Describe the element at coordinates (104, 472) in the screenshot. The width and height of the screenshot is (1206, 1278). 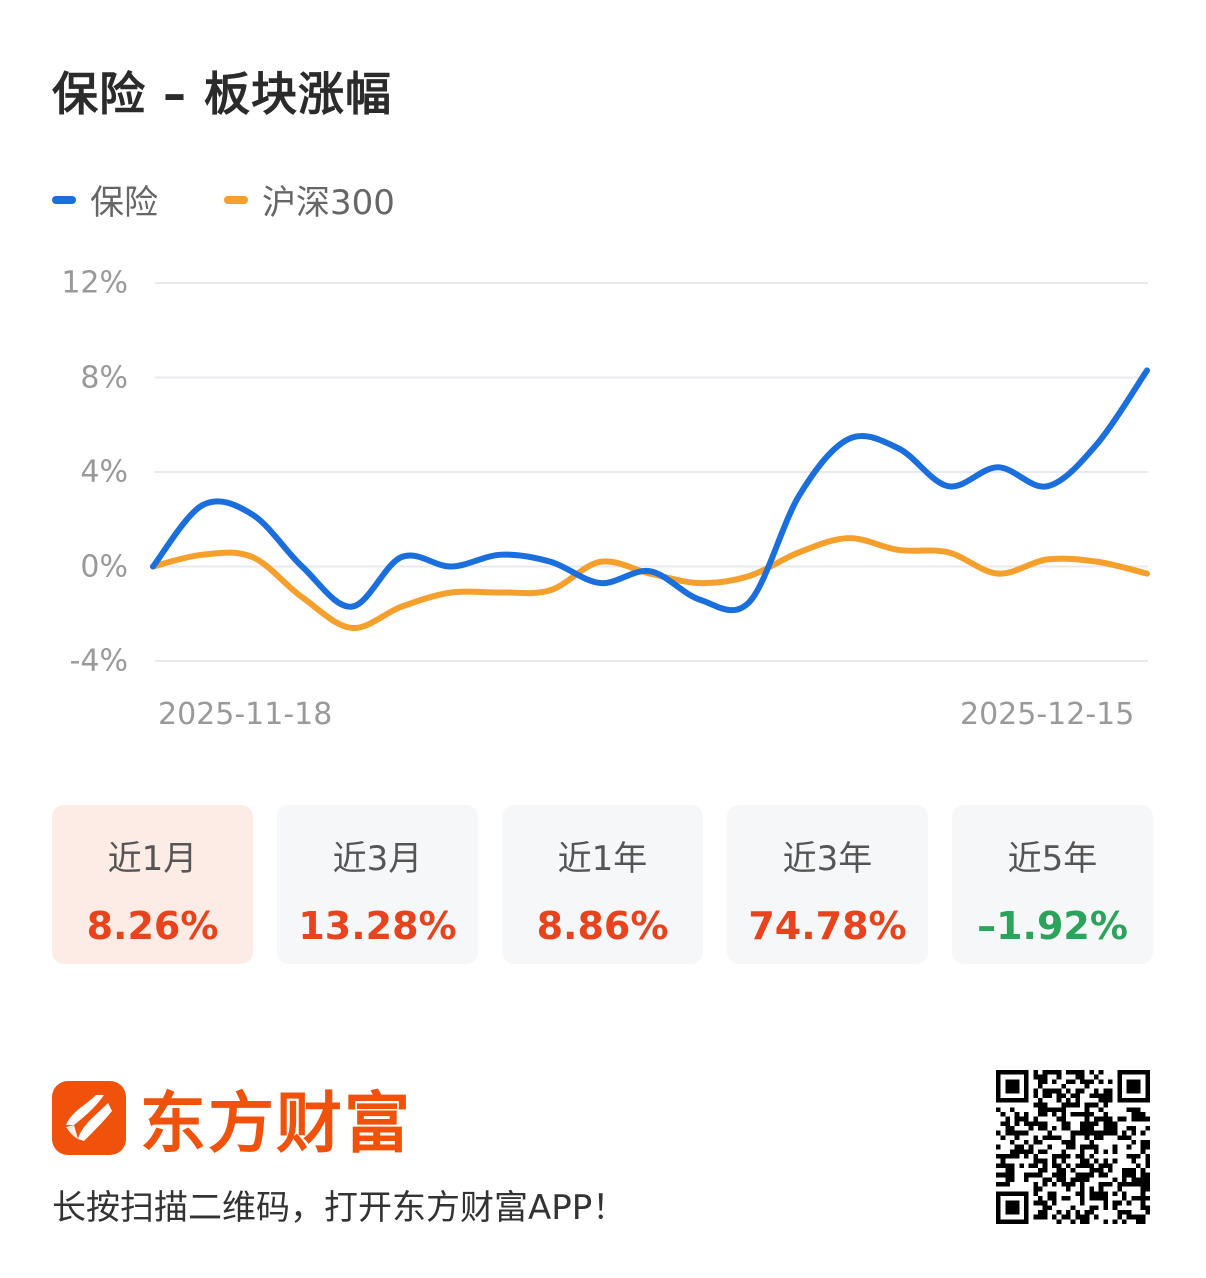
I see `y-tick-label: 4%` at that location.